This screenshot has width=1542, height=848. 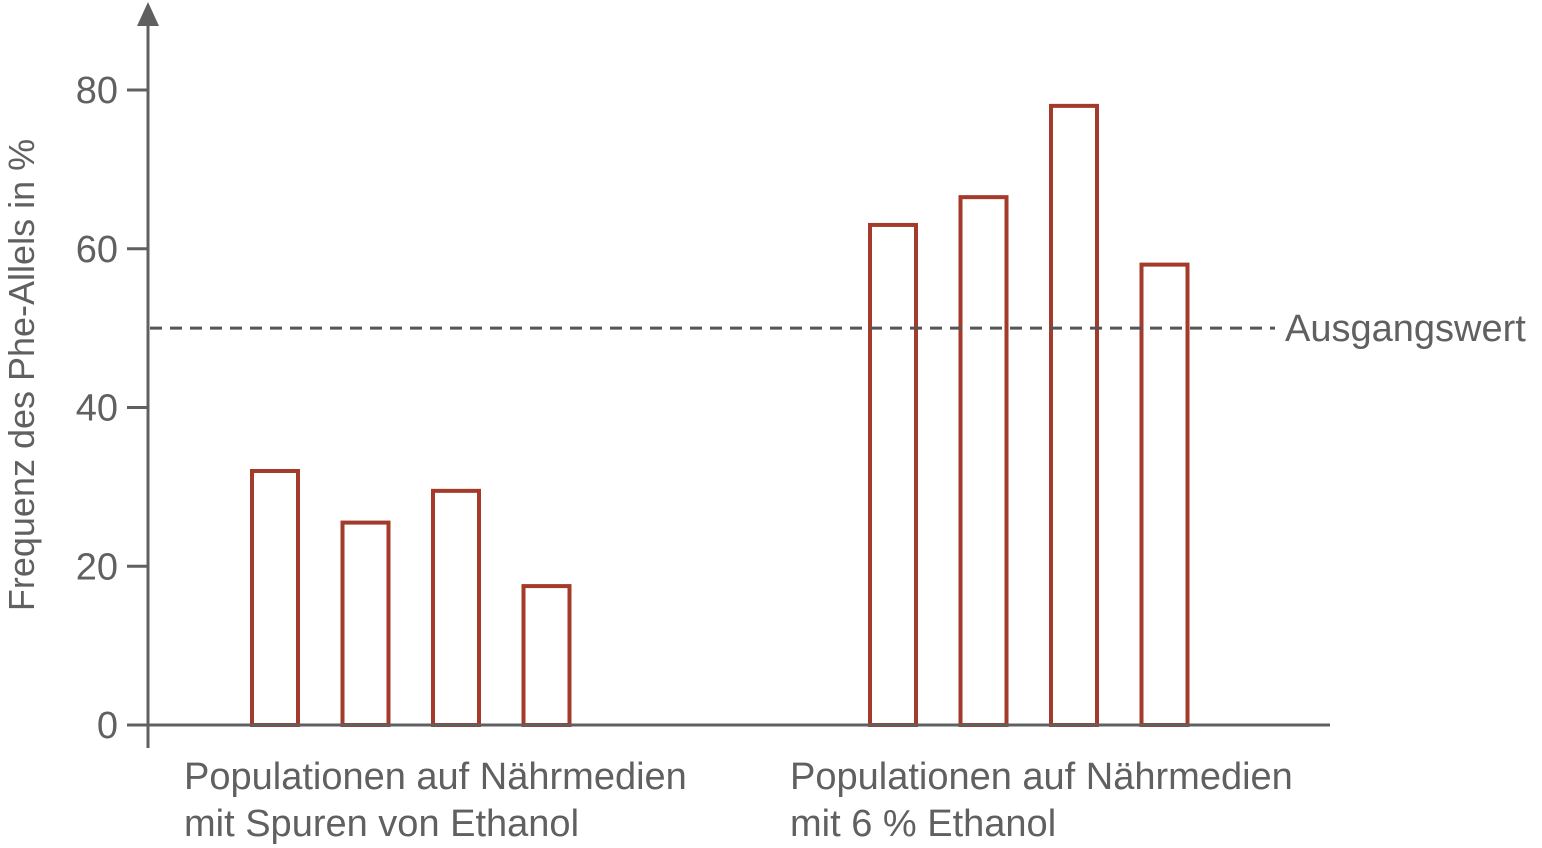 I want to click on y-tick-label: 60, so click(x=97, y=250).